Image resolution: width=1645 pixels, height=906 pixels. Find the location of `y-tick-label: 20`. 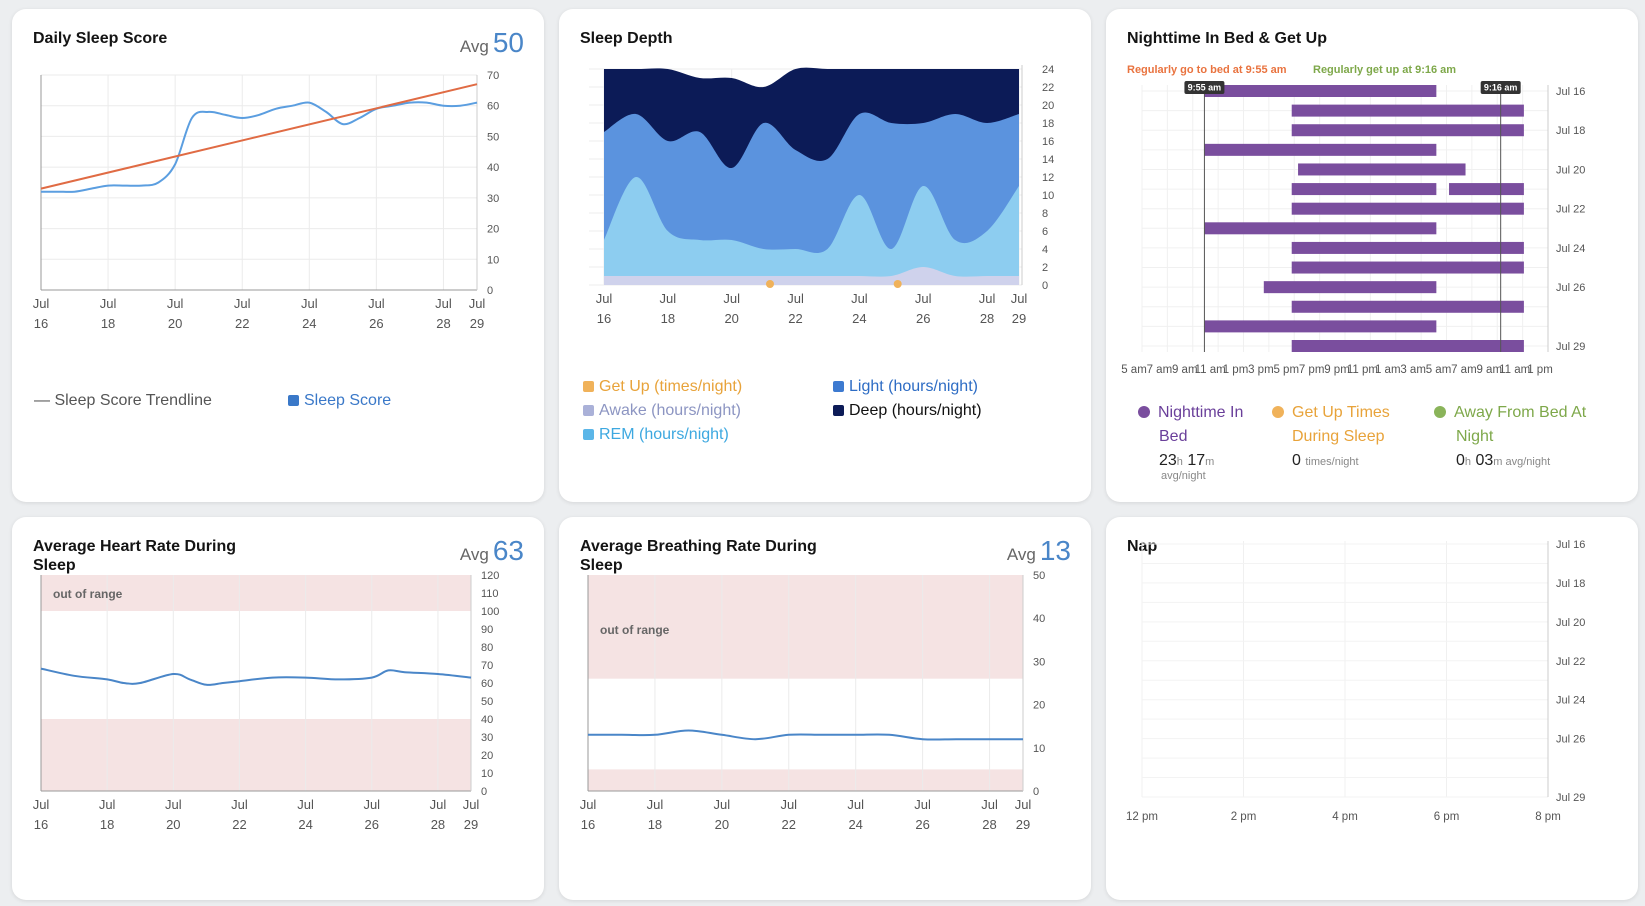

y-tick-label: 20 is located at coordinates (1048, 106).